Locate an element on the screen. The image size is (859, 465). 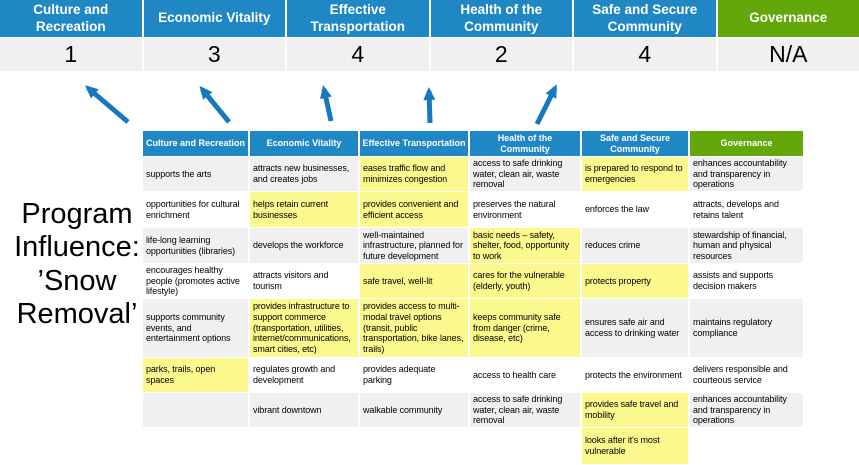
summary-score-effective-transportation: 4 is located at coordinates (358, 54).